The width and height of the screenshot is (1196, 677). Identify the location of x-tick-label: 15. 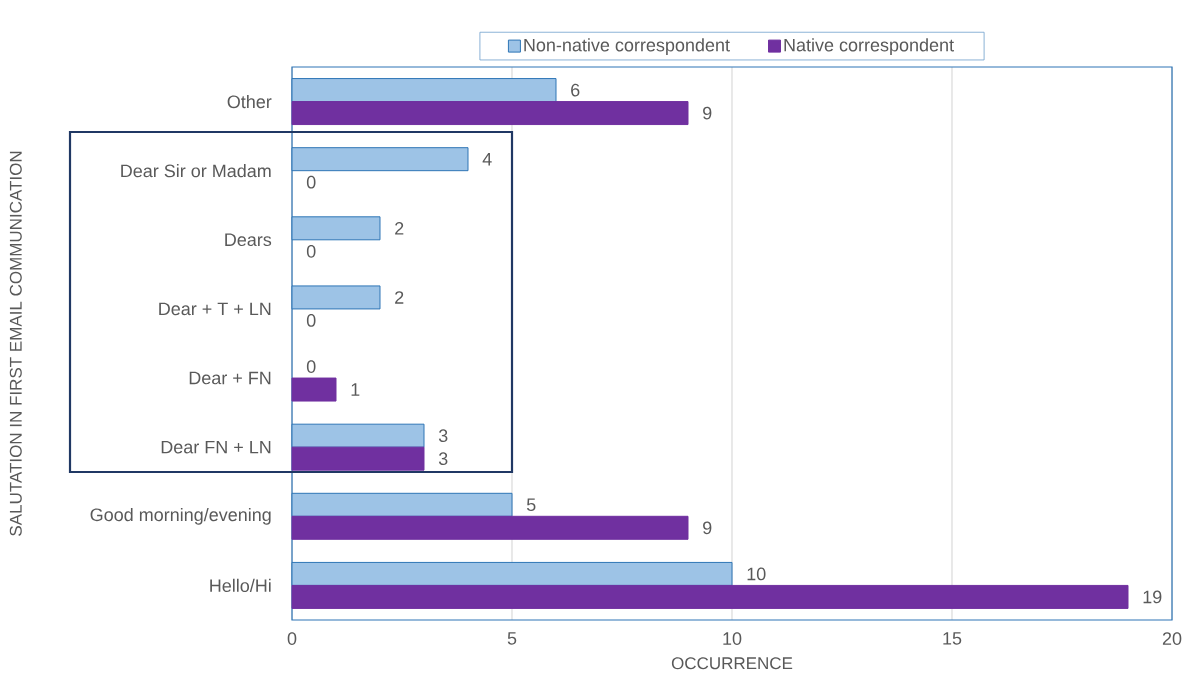
(952, 638).